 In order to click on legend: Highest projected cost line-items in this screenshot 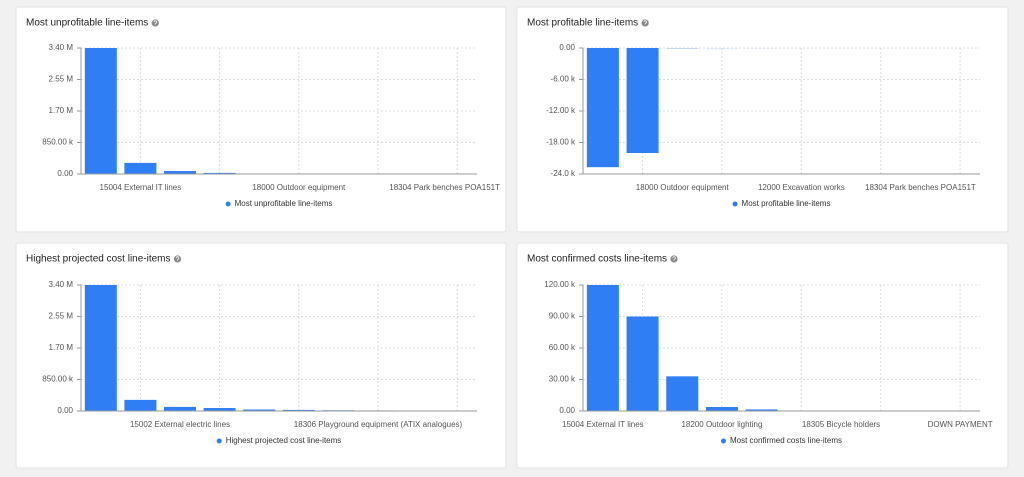, I will do `click(279, 440)`.